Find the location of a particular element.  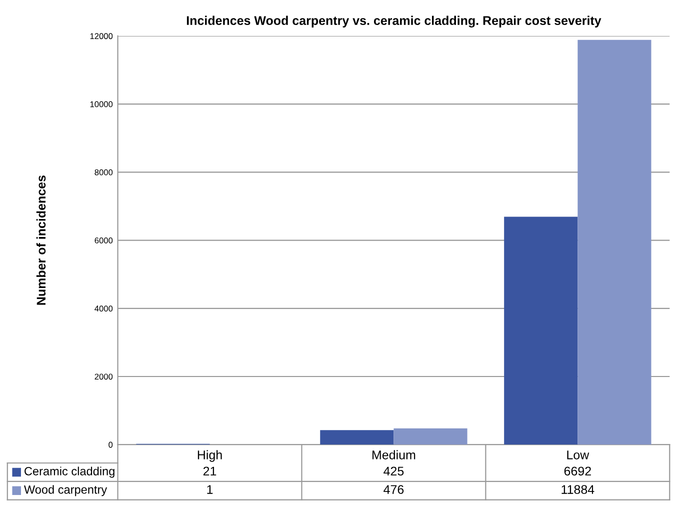

data-label: 425 is located at coordinates (394, 471).